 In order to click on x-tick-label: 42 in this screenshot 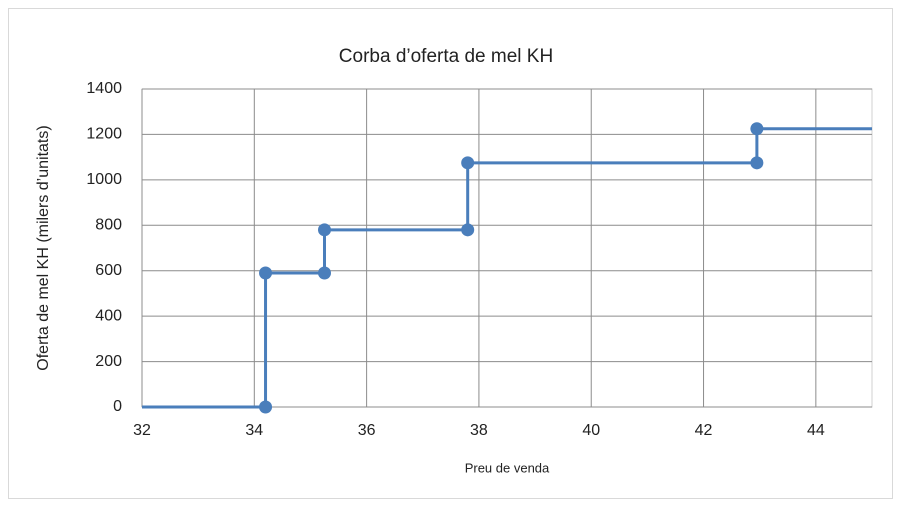, I will do `click(704, 430)`.